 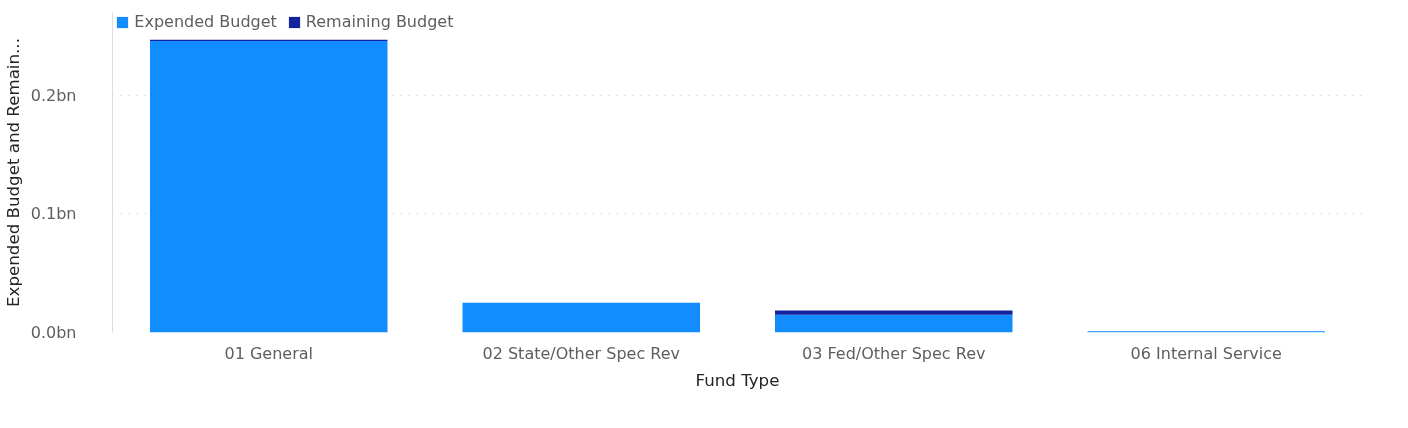 I want to click on x-tick-label: 01 General, so click(x=268, y=353).